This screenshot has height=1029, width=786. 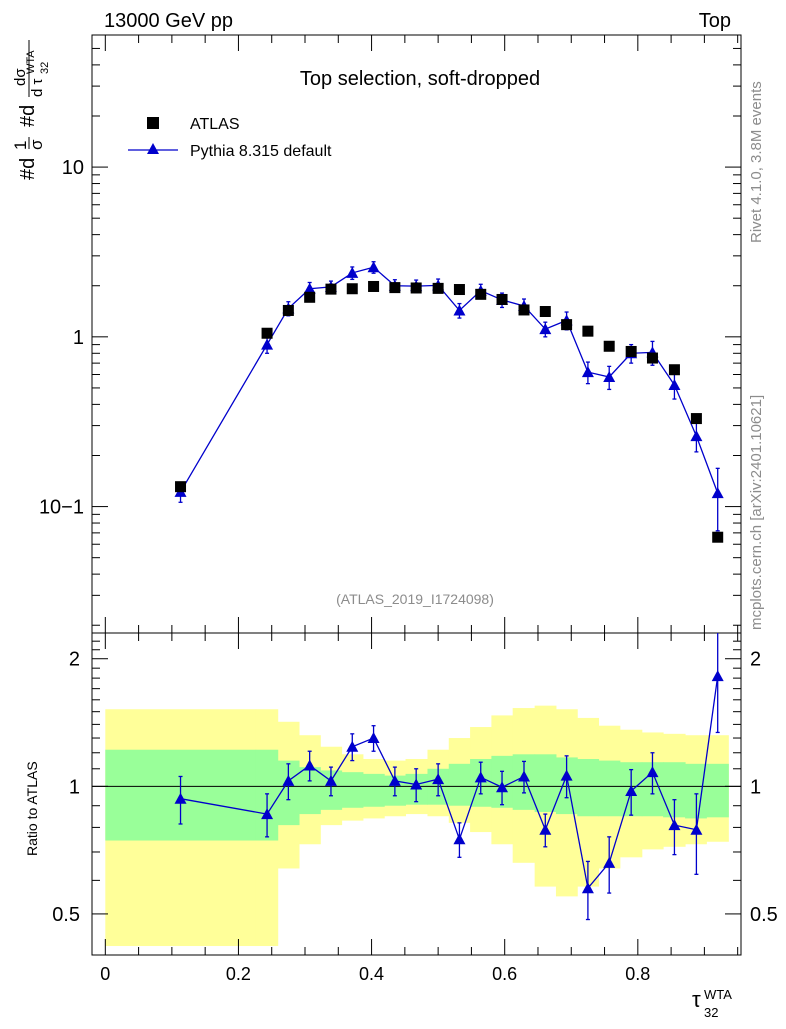 I want to click on y-axis-label-part: 32, so click(x=45, y=68).